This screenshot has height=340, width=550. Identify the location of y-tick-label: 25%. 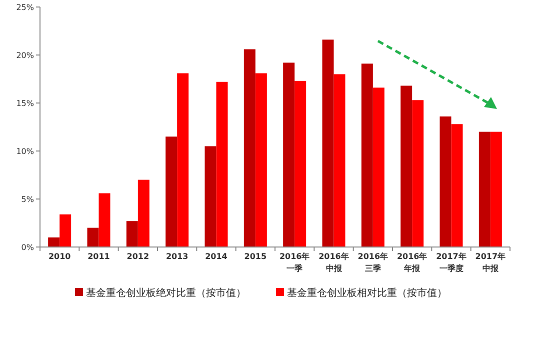
(25, 7).